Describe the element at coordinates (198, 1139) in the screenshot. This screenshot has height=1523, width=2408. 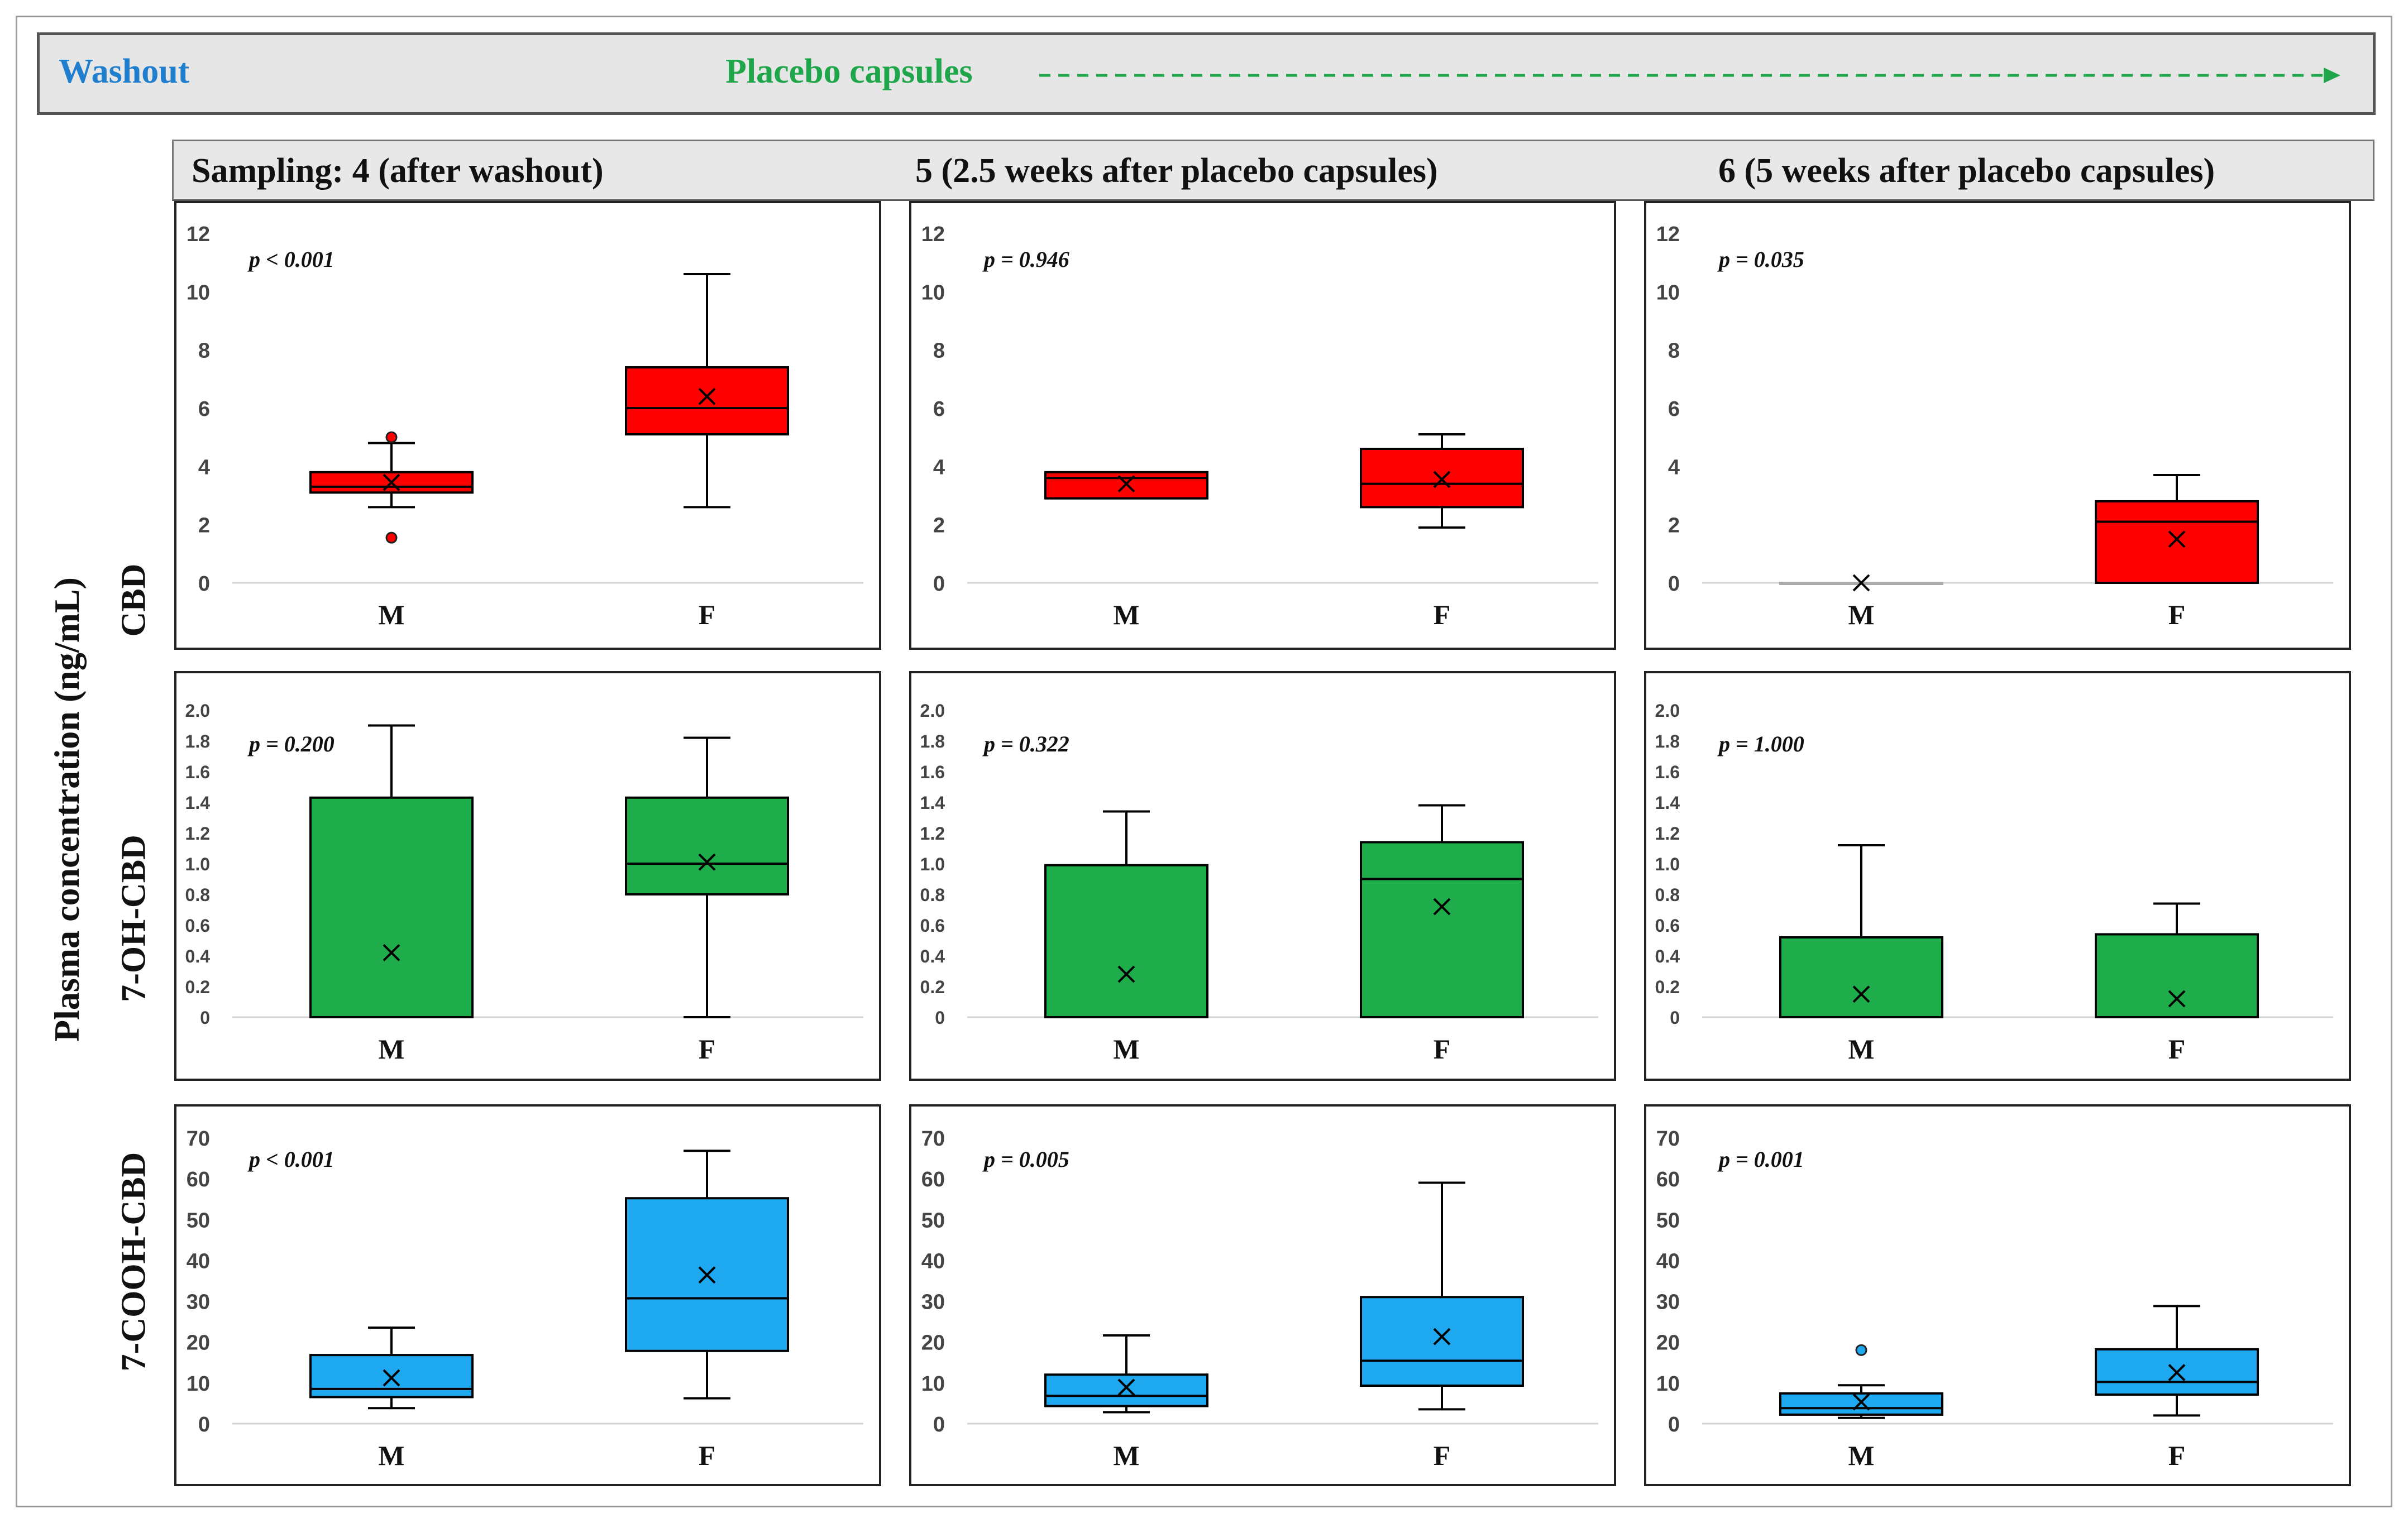
I see `y-tick-label: 70` at that location.